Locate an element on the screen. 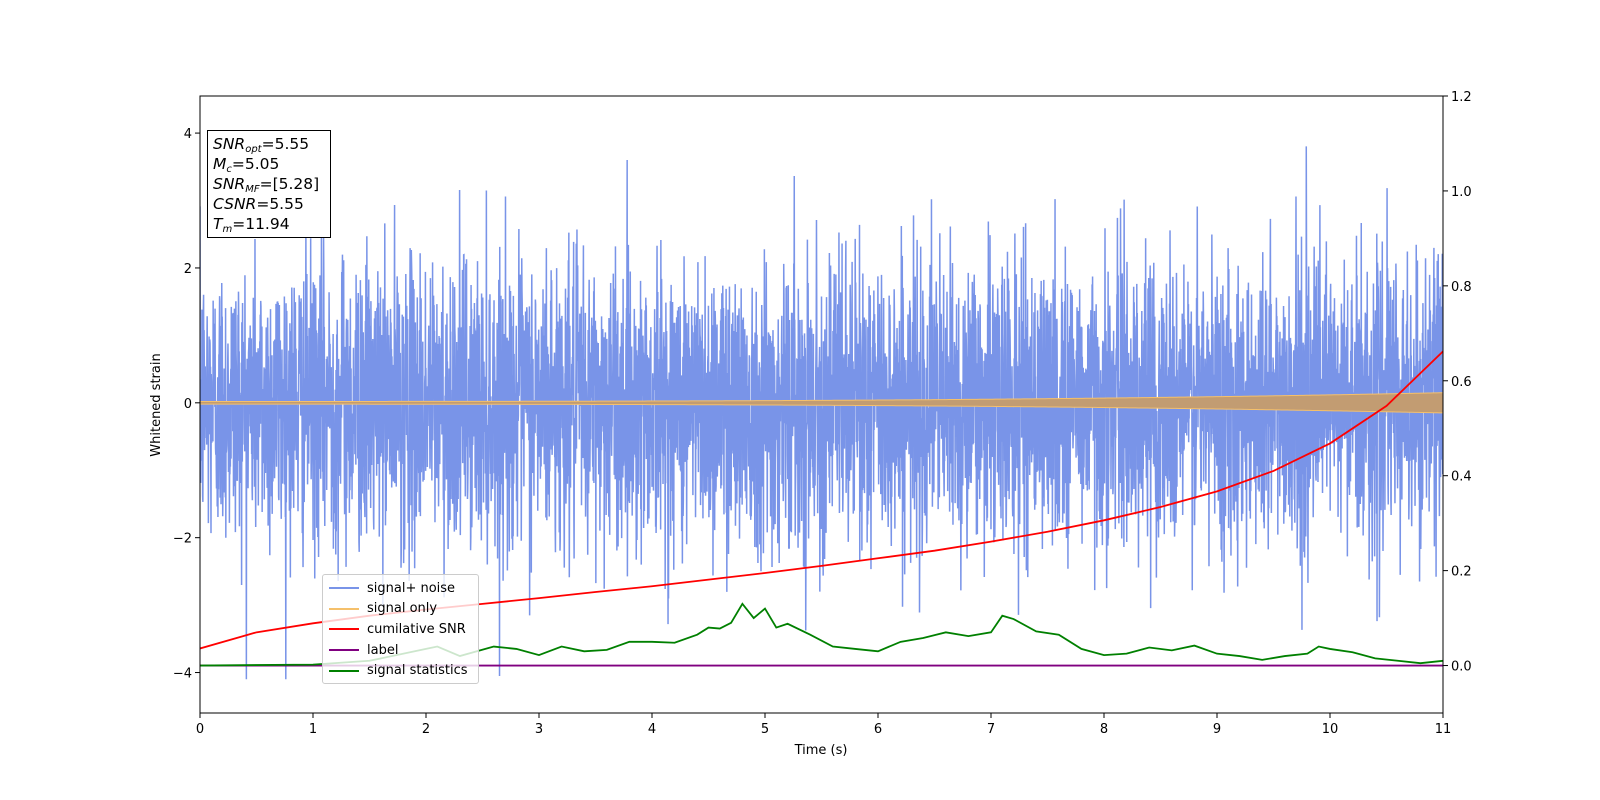 This screenshot has width=1600, height=800. x-tick-label: 8 is located at coordinates (1104, 729).